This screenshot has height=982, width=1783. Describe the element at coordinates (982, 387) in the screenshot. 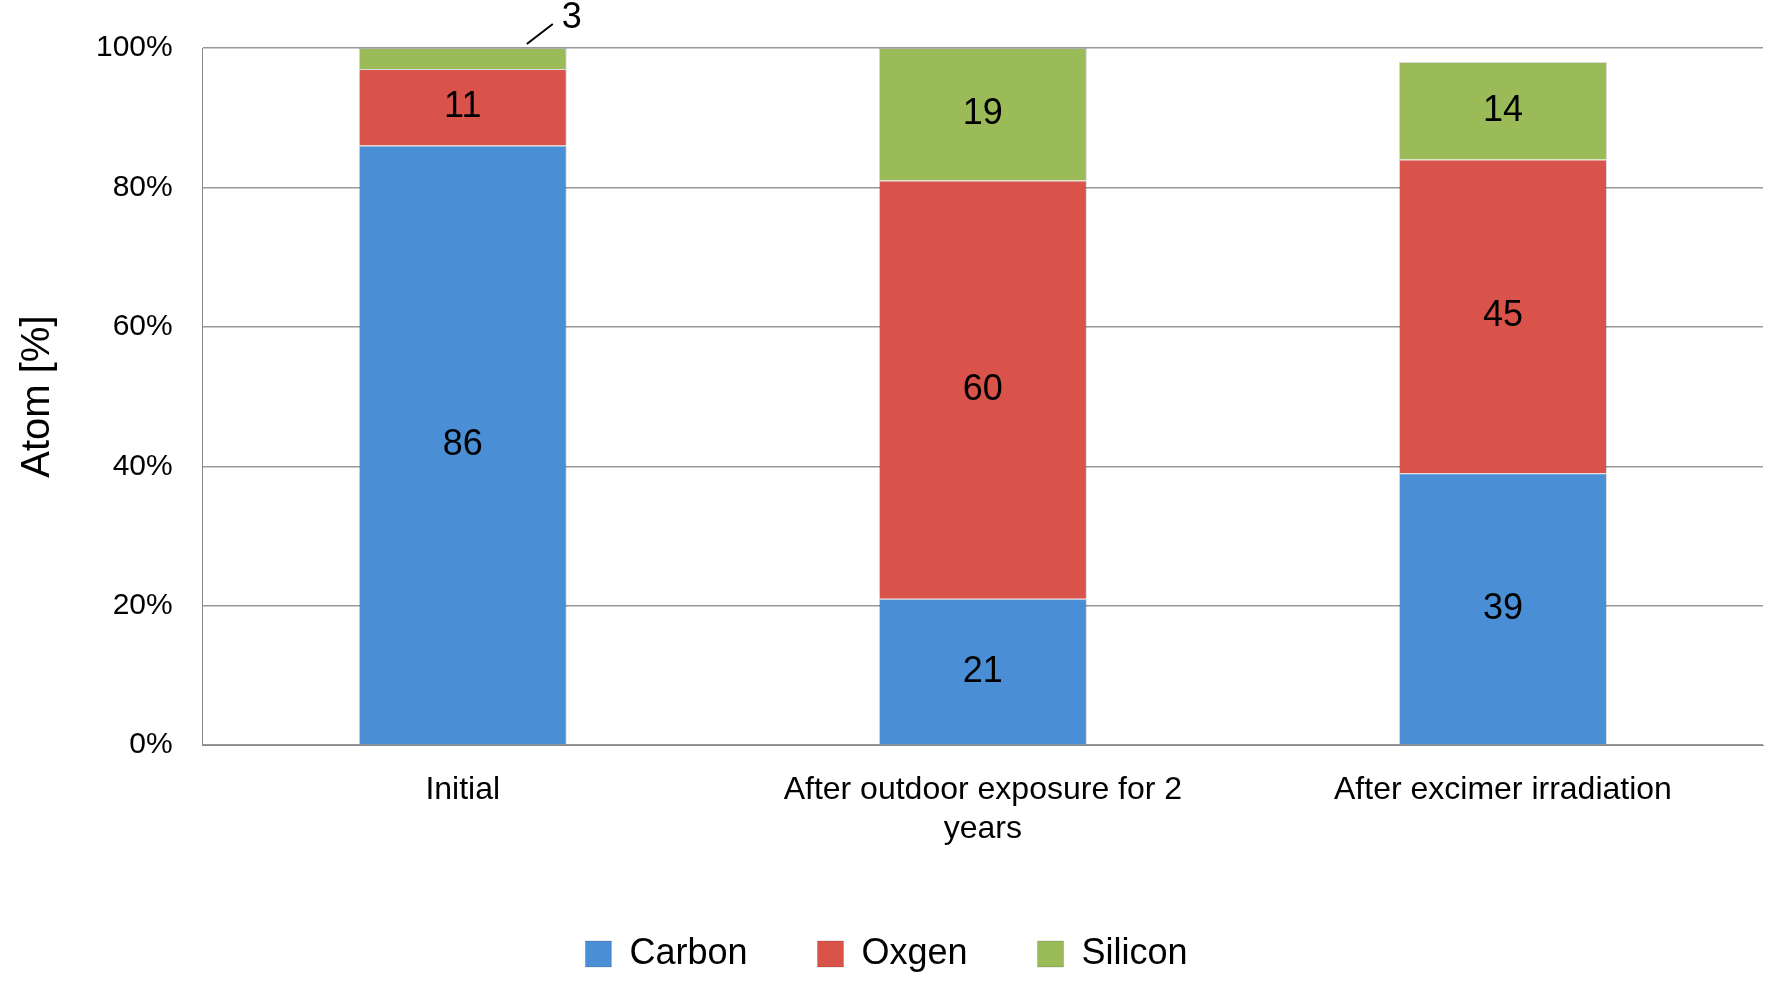

I see `data-label: 60` at that location.